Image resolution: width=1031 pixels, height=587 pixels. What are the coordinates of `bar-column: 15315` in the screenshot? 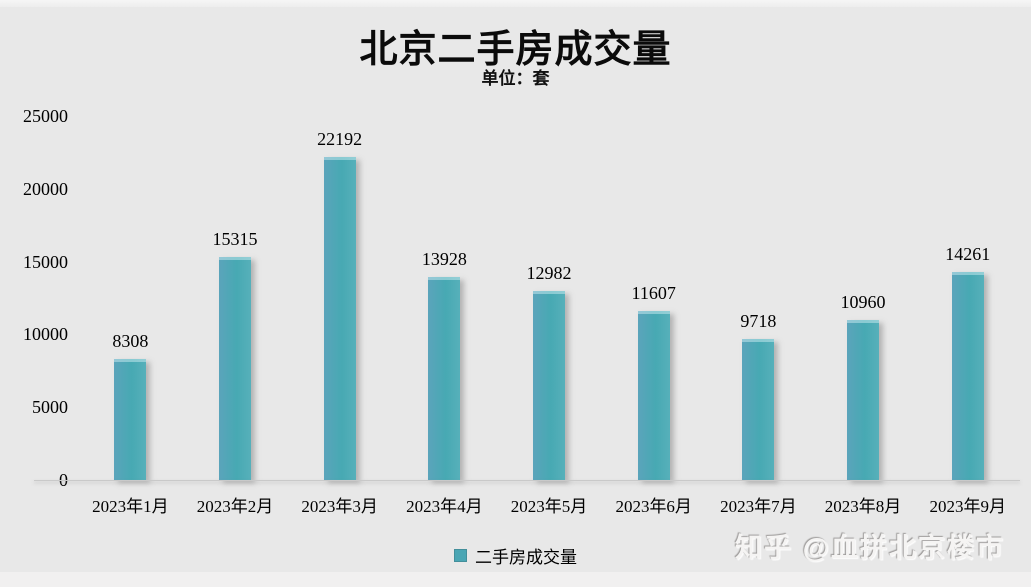 It's located at (235, 298).